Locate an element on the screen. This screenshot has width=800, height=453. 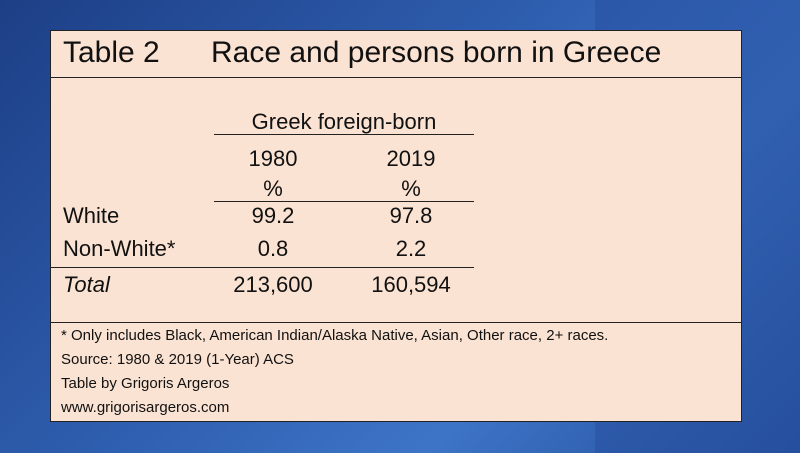
note: www.grigorisargeros.com is located at coordinates (145, 407).